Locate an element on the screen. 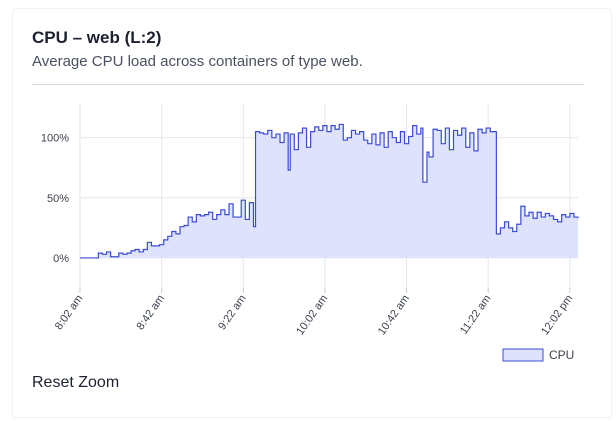 The width and height of the screenshot is (616, 421). legend: CPU is located at coordinates (538, 355).